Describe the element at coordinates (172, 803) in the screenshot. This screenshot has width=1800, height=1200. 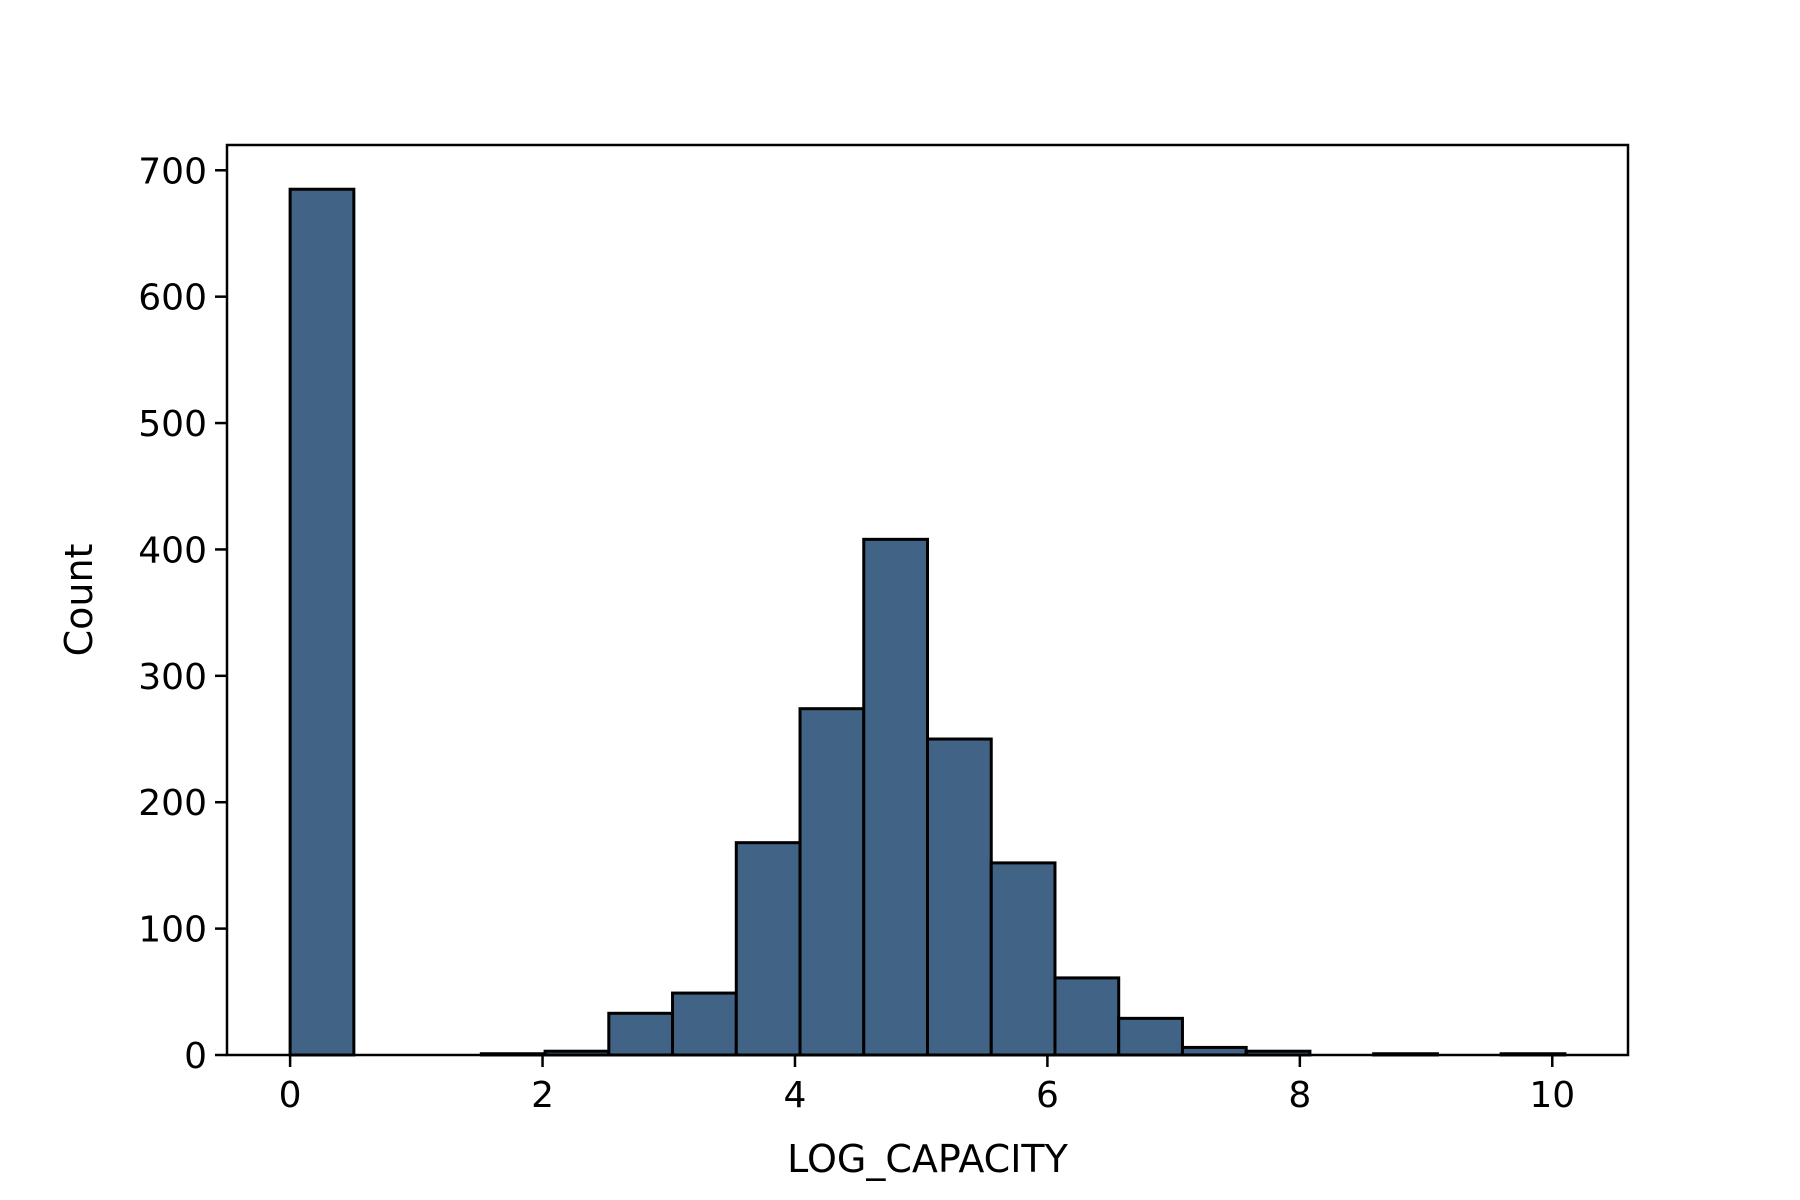
I see `y-tick-label: 200` at that location.